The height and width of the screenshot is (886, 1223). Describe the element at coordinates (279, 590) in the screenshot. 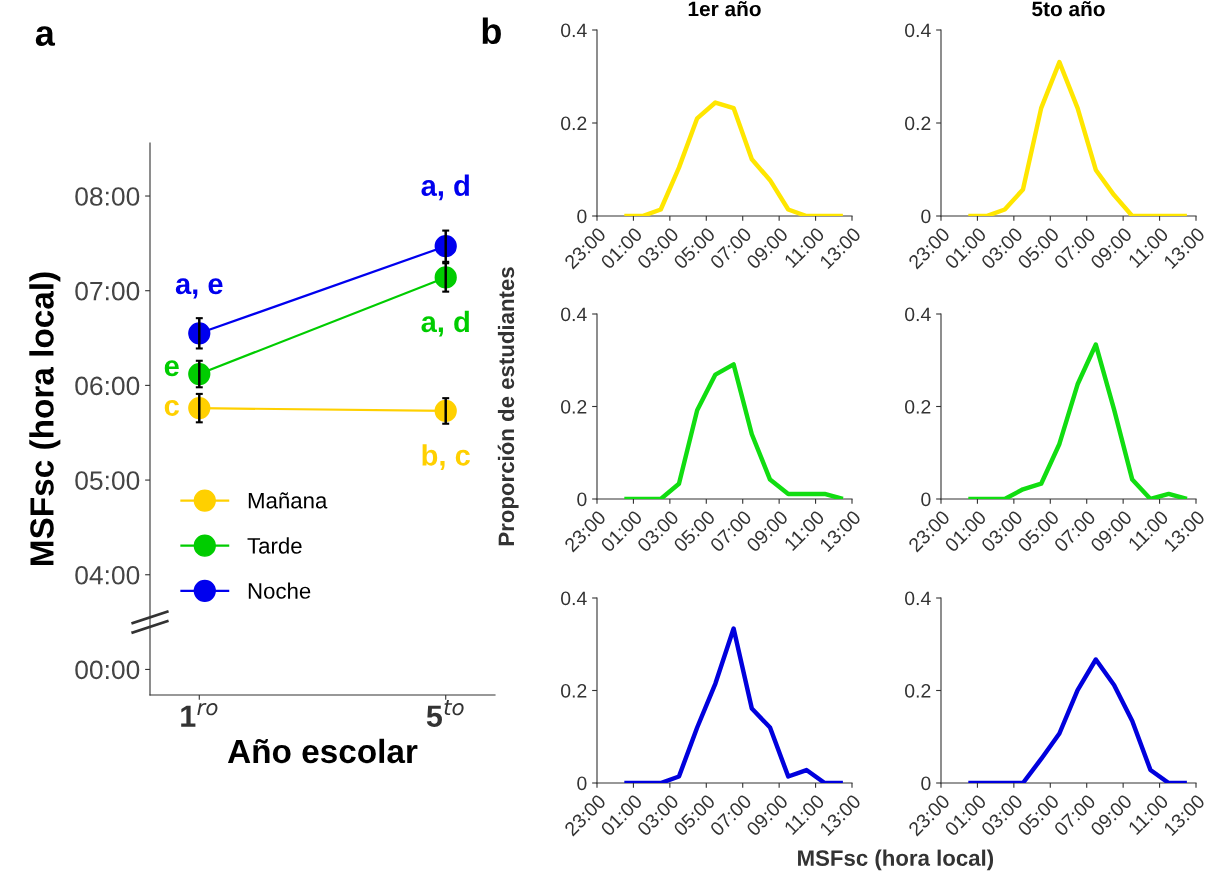

I see `legend-label: Noche` at that location.